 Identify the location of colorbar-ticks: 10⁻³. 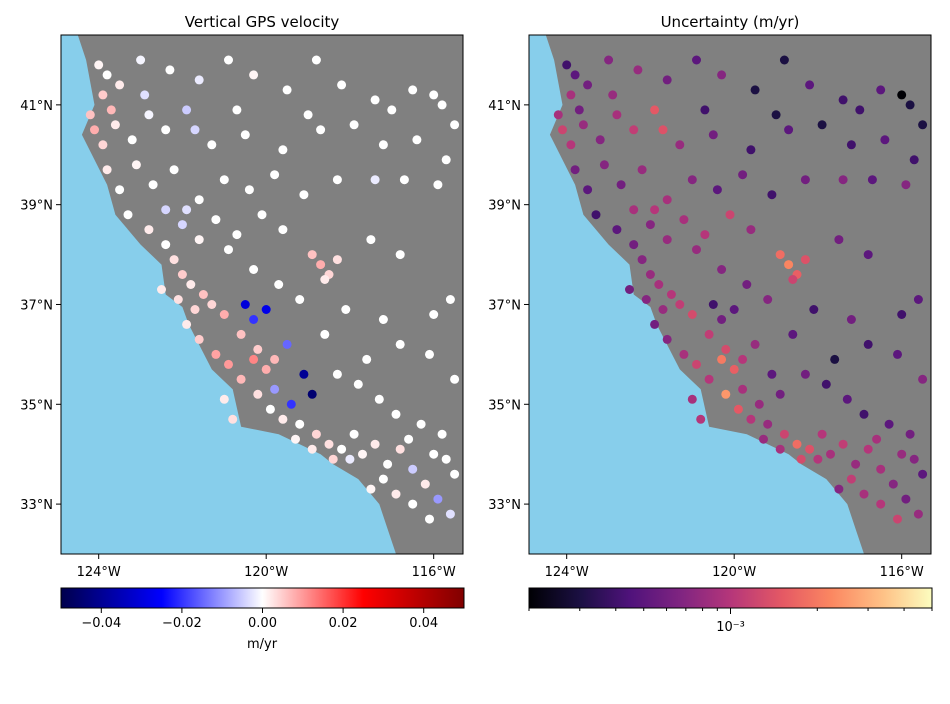
(730, 621).